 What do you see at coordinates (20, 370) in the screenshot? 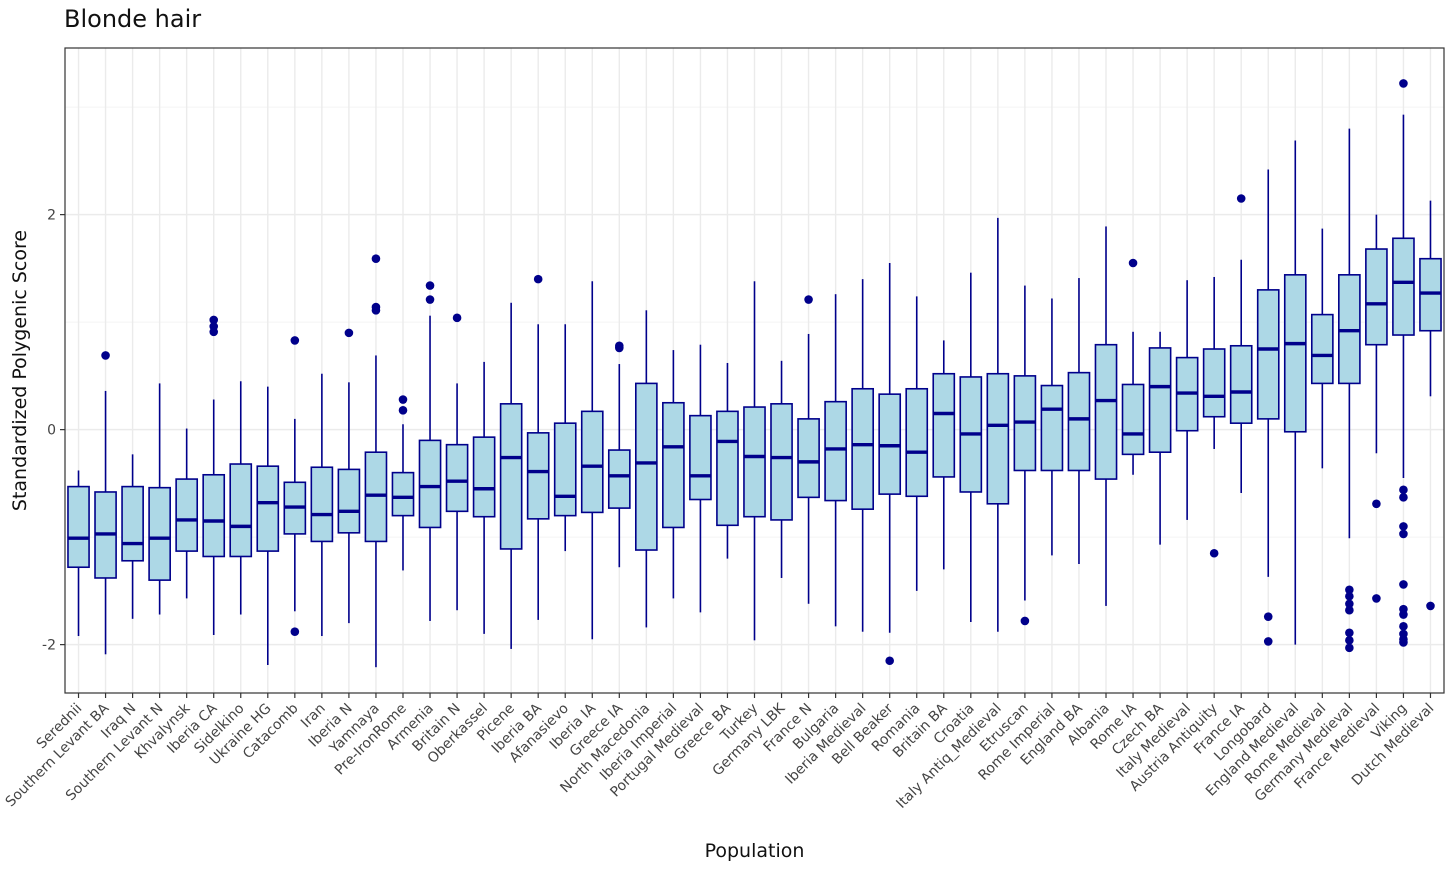
I see `y-axis-title: Standardized Polygenic Score` at bounding box center [20, 370].